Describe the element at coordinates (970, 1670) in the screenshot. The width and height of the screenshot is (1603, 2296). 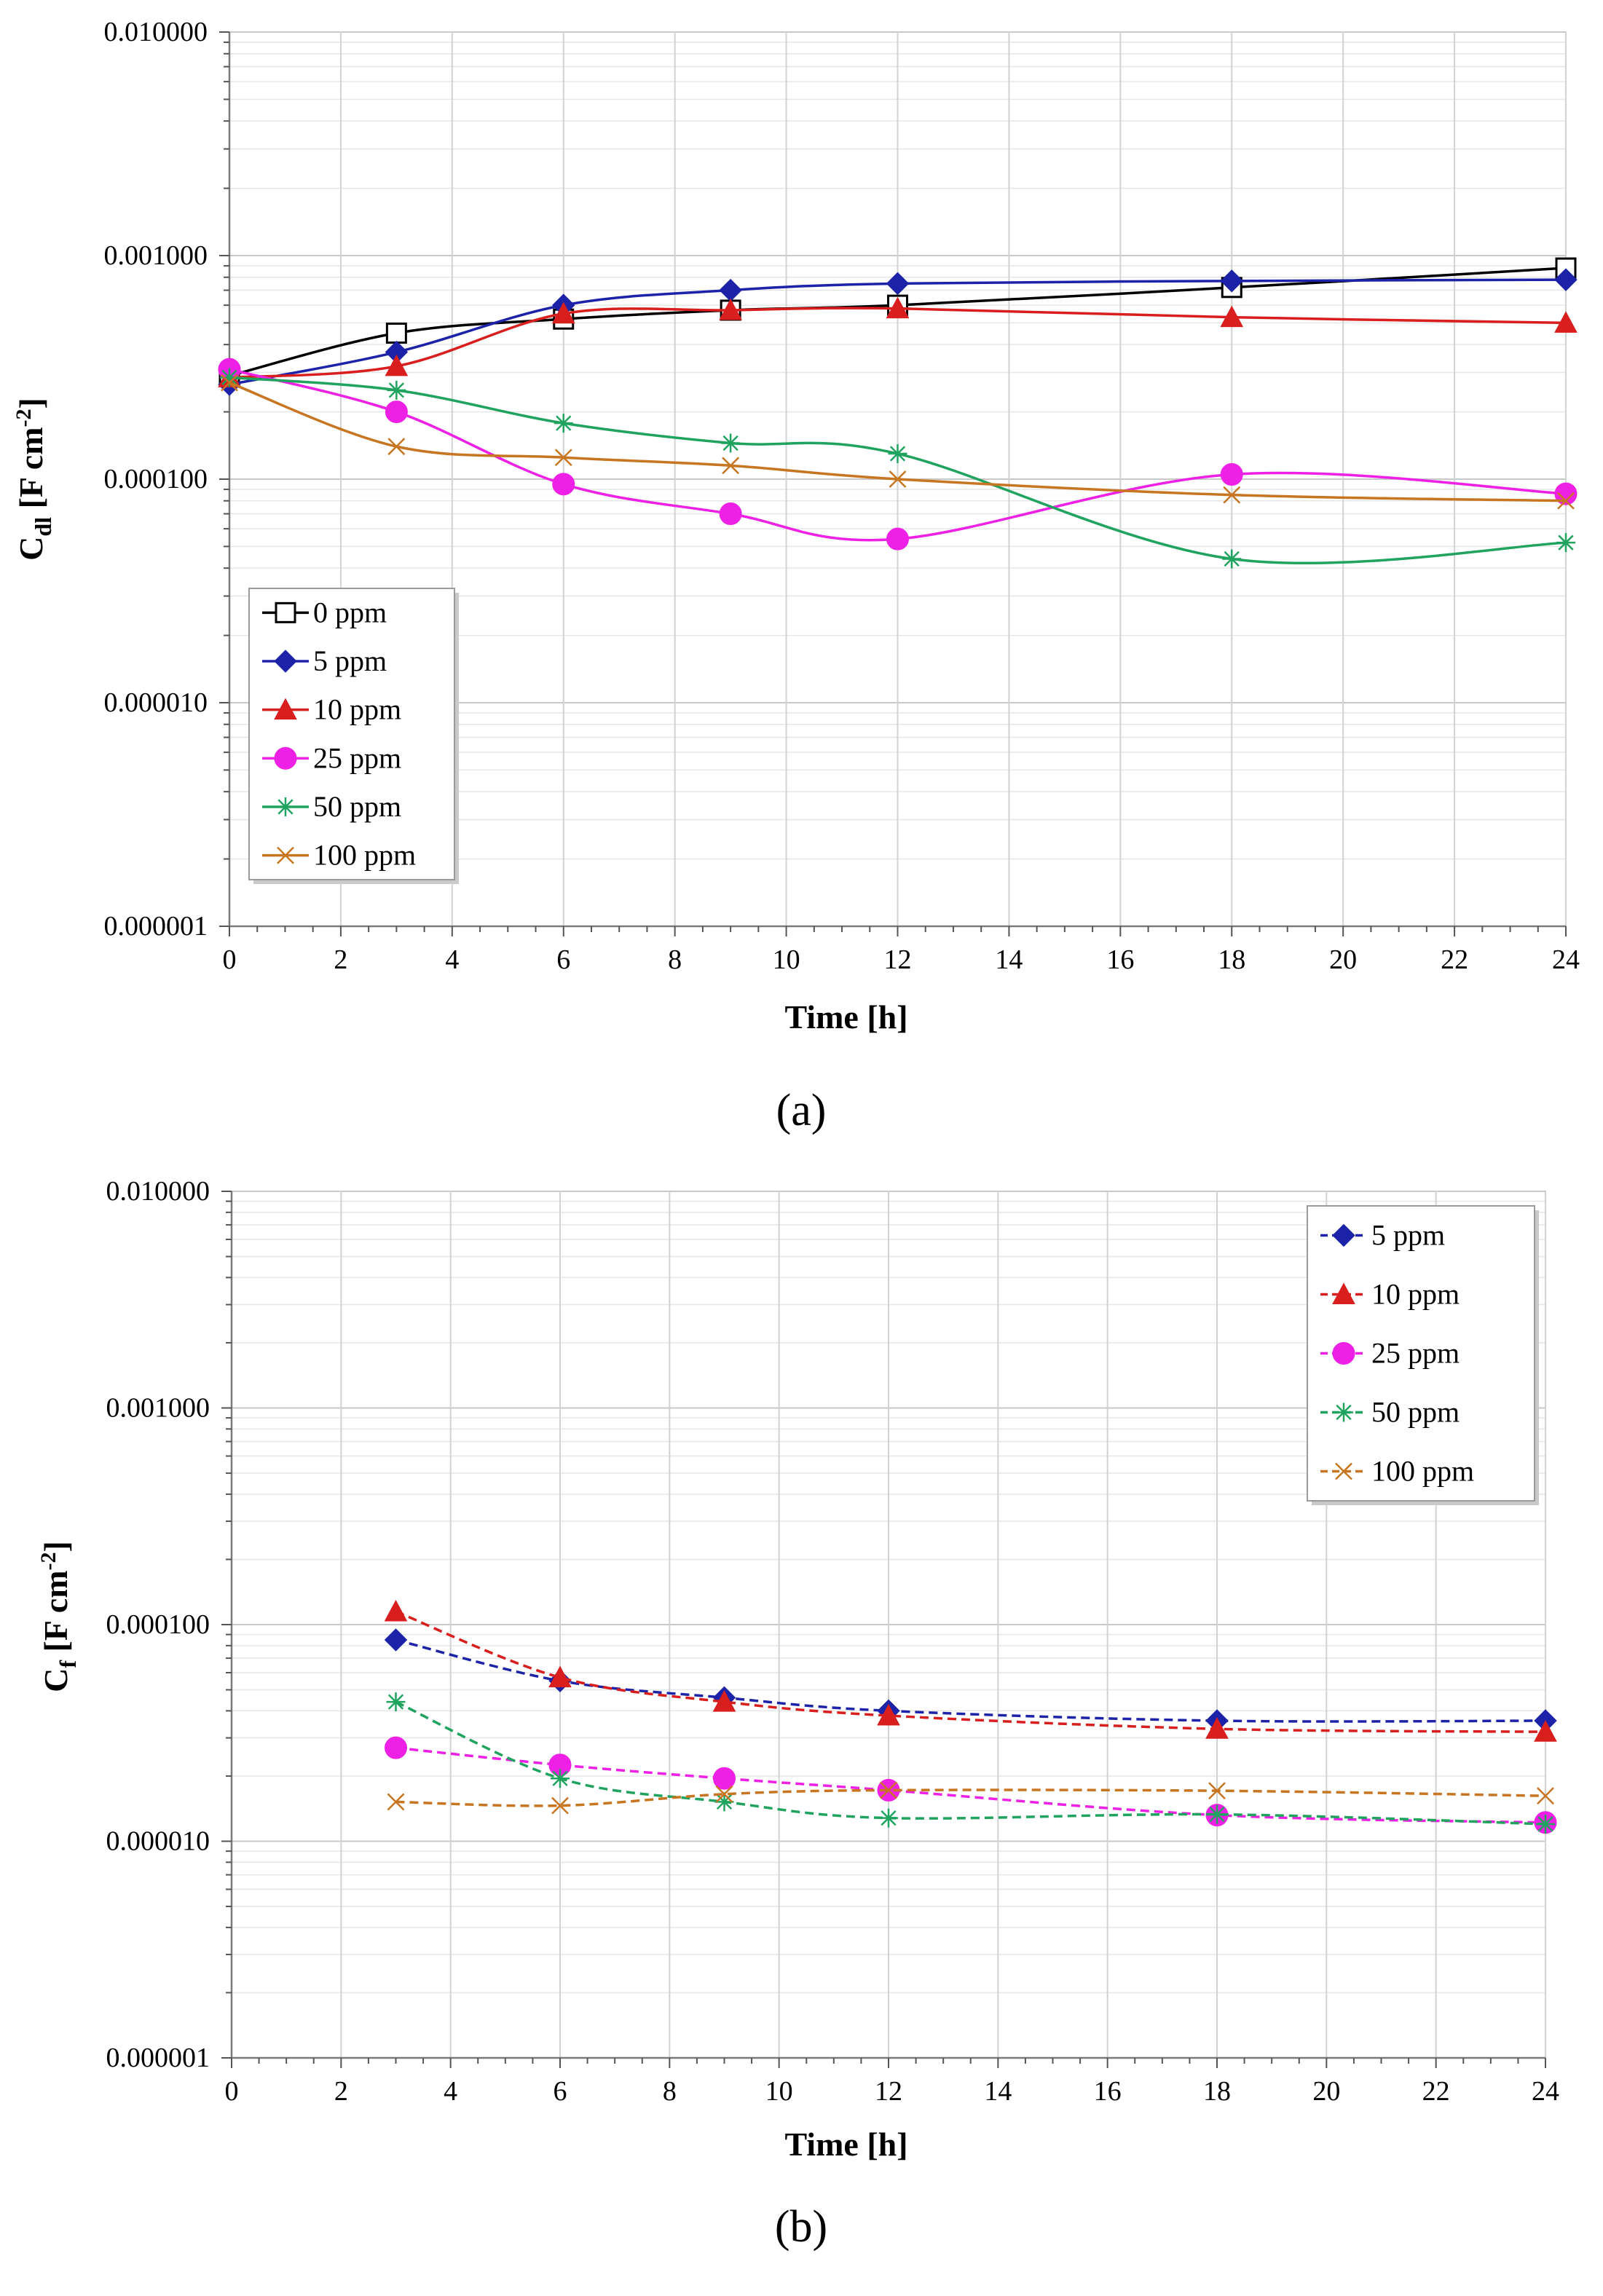
I see `series-10-ppm` at that location.